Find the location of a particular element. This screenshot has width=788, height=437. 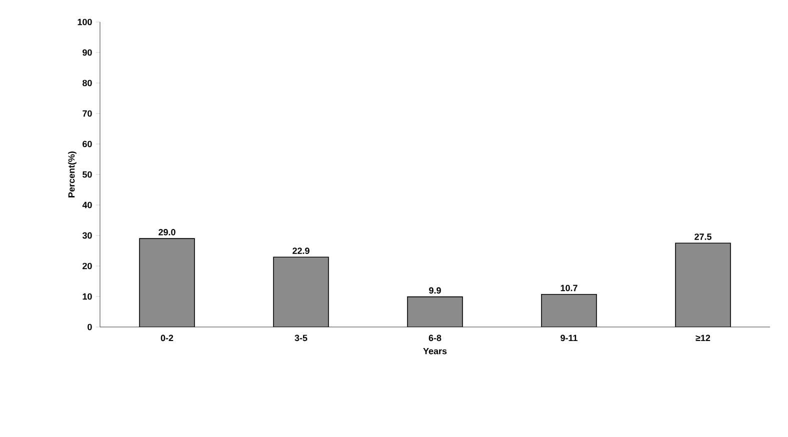

y-tick-label: 80 is located at coordinates (87, 83).